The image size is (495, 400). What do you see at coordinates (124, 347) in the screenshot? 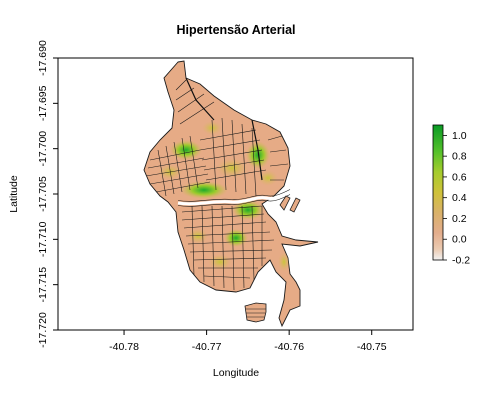
I see `x-tick-label: -40.78` at bounding box center [124, 347].